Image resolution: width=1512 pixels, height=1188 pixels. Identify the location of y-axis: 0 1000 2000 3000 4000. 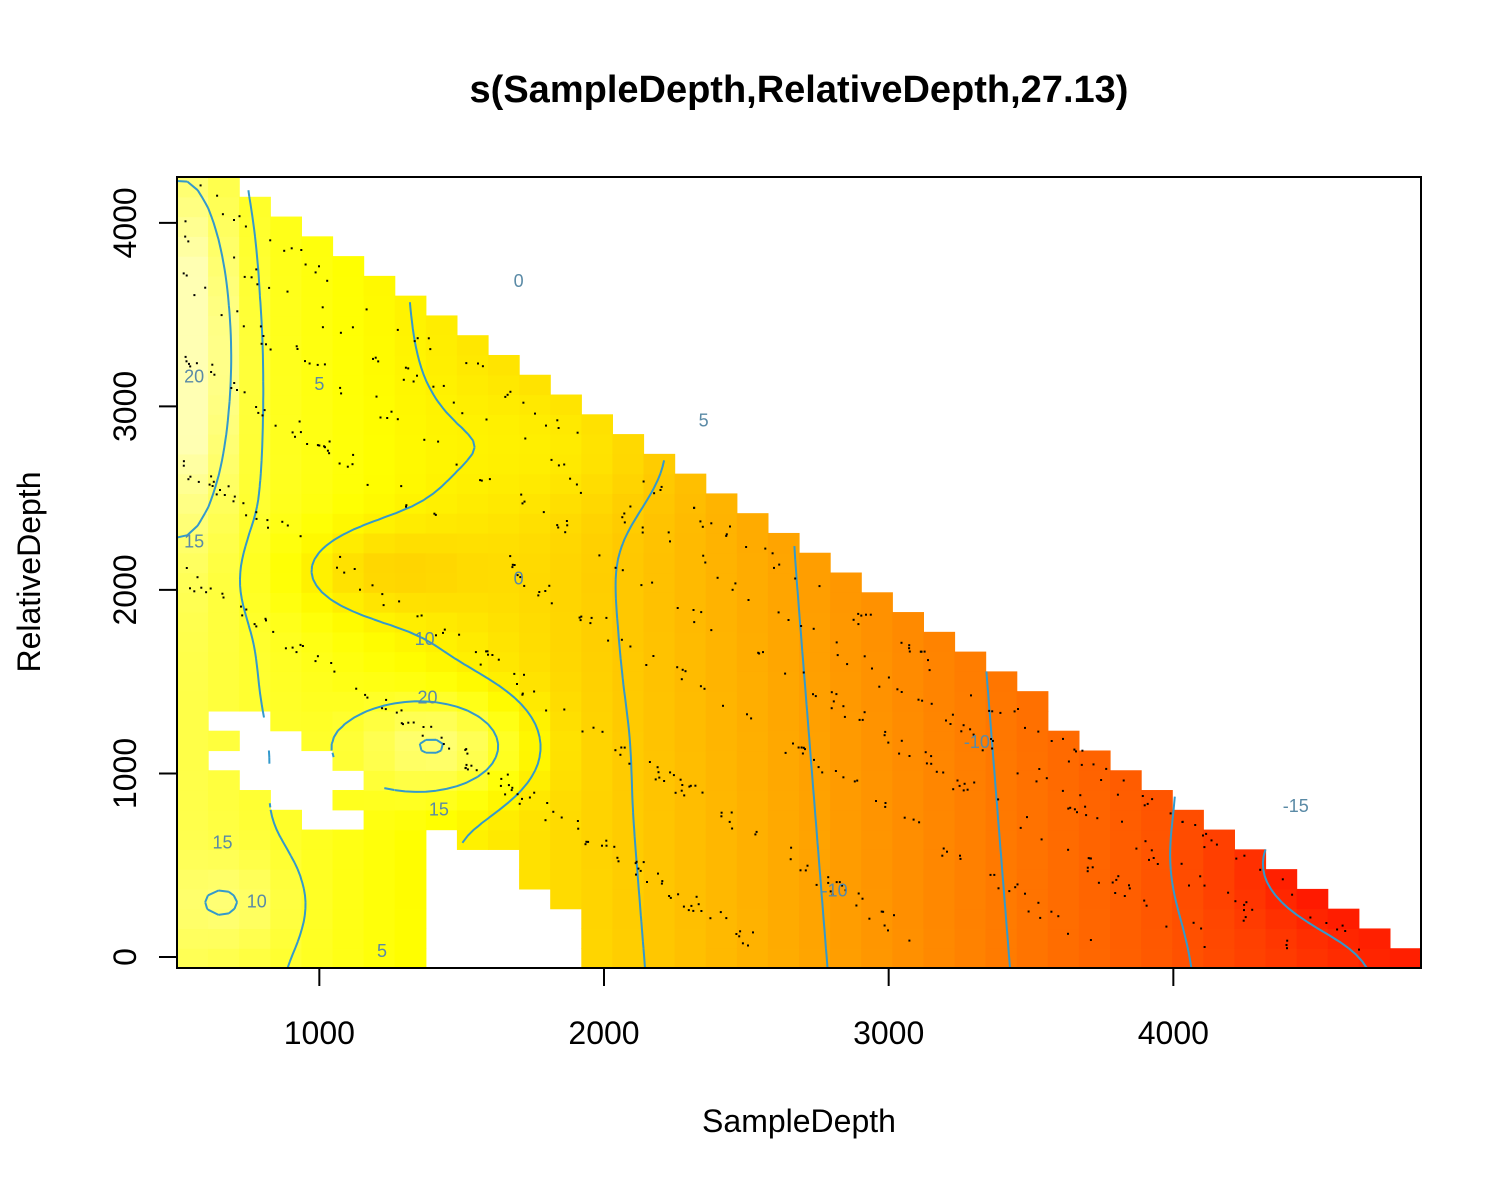
(142, 576).